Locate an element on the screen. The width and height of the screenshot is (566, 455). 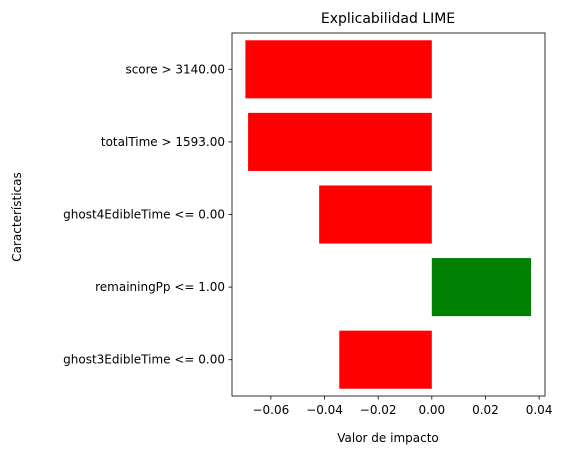
y-tick-label-2: ghost4EdibleTime <= 0.00 is located at coordinates (144, 215).